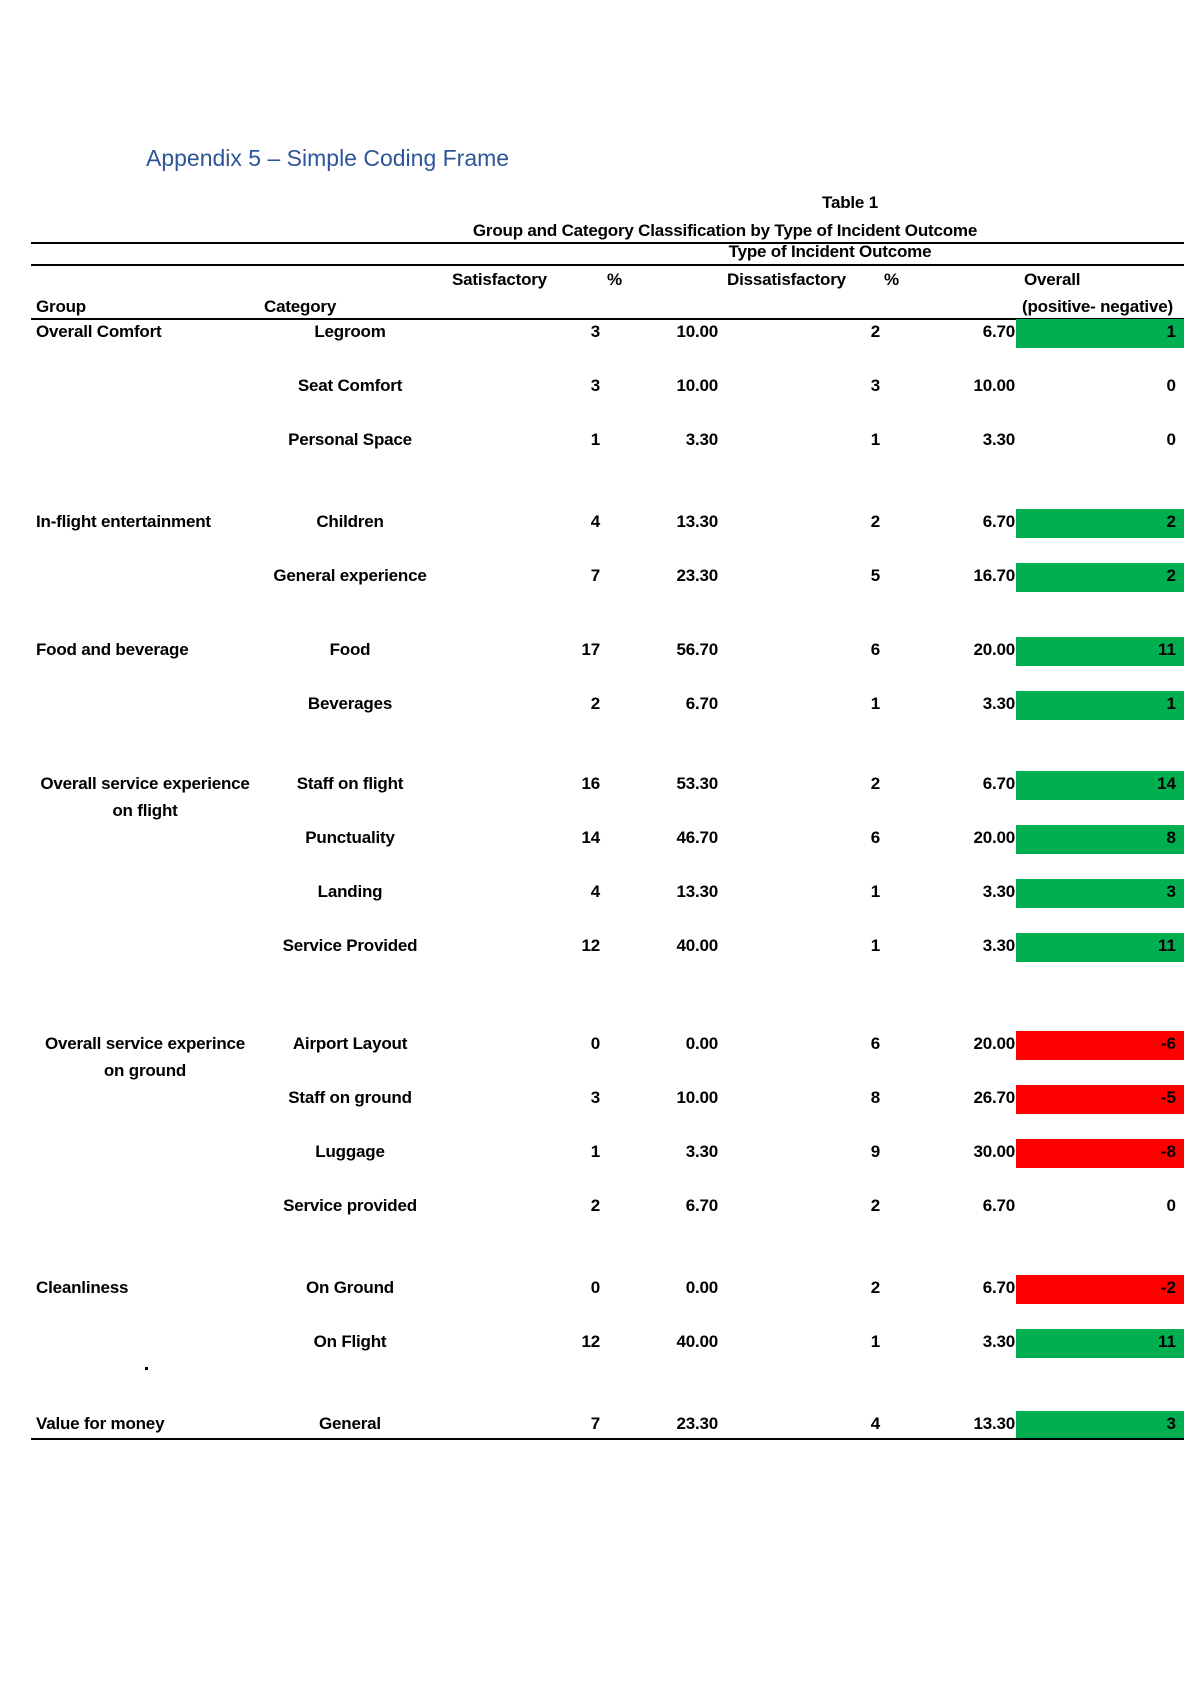 The width and height of the screenshot is (1200, 1696). What do you see at coordinates (994, 1097) in the screenshot?
I see `dissatisfactory-pct: 26.70` at bounding box center [994, 1097].